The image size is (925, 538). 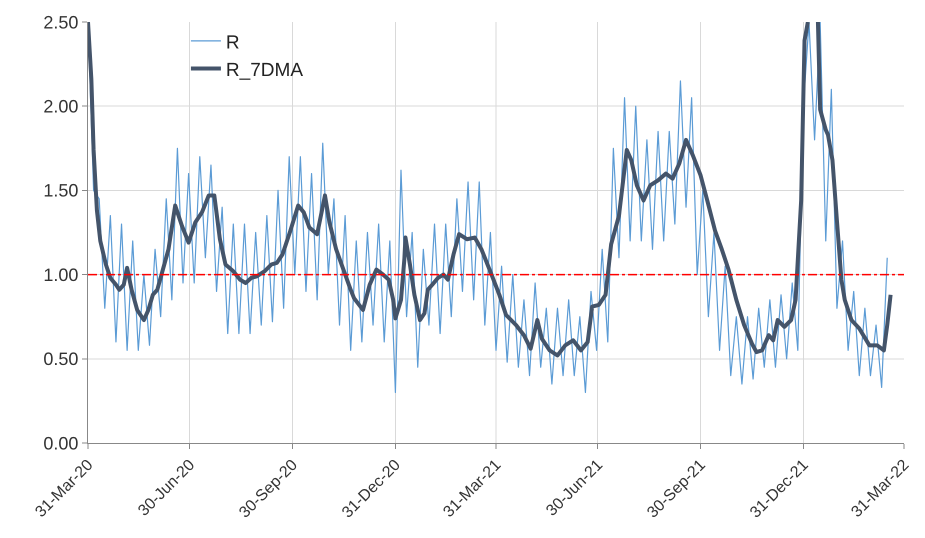 What do you see at coordinates (60, 359) in the screenshot?
I see `y-tick-label: 0.50` at bounding box center [60, 359].